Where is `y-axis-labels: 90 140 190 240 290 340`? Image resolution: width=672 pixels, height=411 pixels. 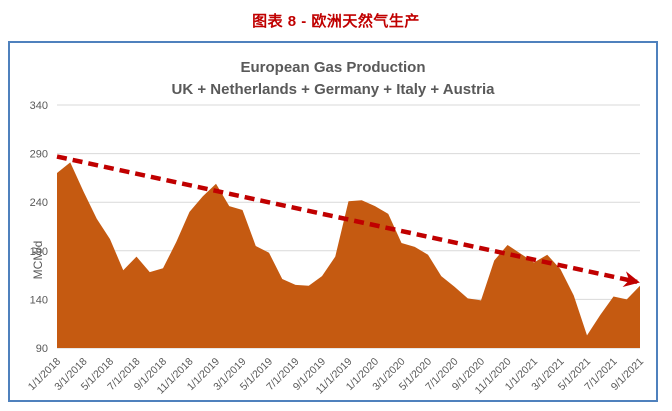 y-axis-labels: 90 140 190 240 290 340 is located at coordinates (39, 227).